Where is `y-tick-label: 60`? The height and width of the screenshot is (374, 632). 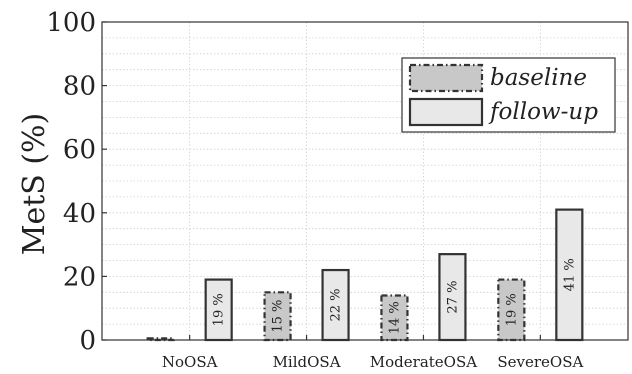 y-tick-label: 60 is located at coordinates (79, 150).